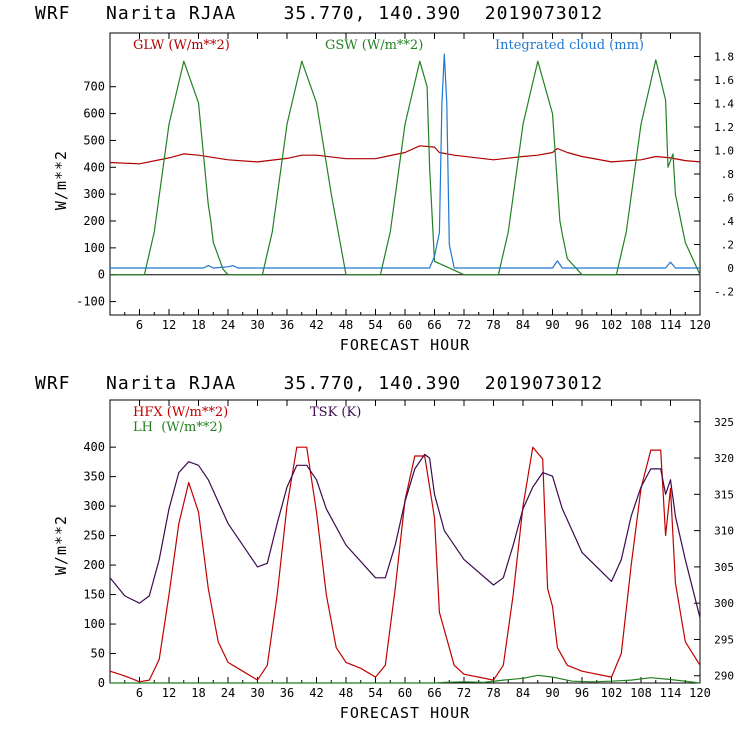 The height and width of the screenshot is (740, 740). What do you see at coordinates (714, 175) in the screenshot?
I see `chart1-right-ticks: -.2 0 .2 .4 .6 .8 1.0 1.2 1.4 1.6 1.8` at bounding box center [714, 175].